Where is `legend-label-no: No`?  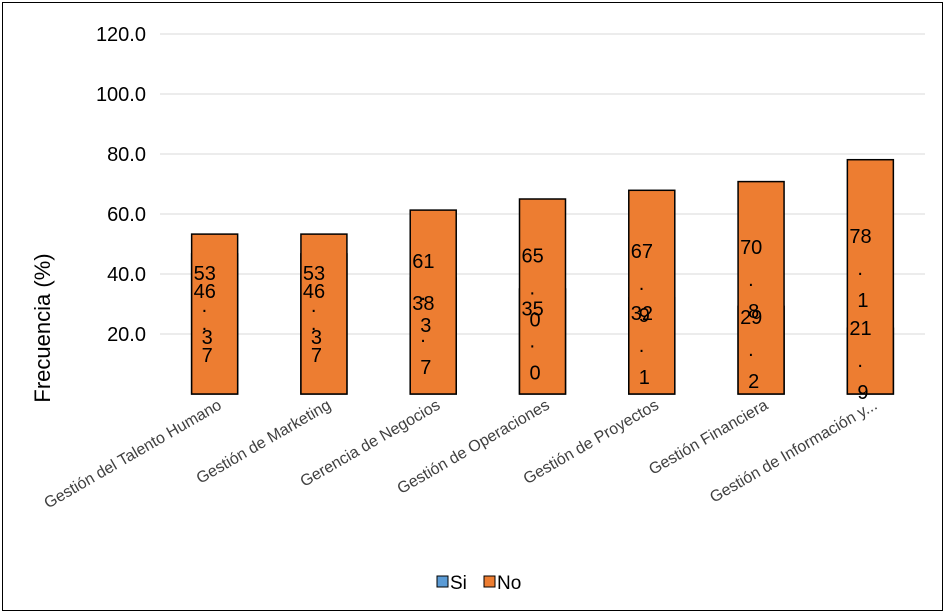 legend-label-no: No is located at coordinates (509, 583).